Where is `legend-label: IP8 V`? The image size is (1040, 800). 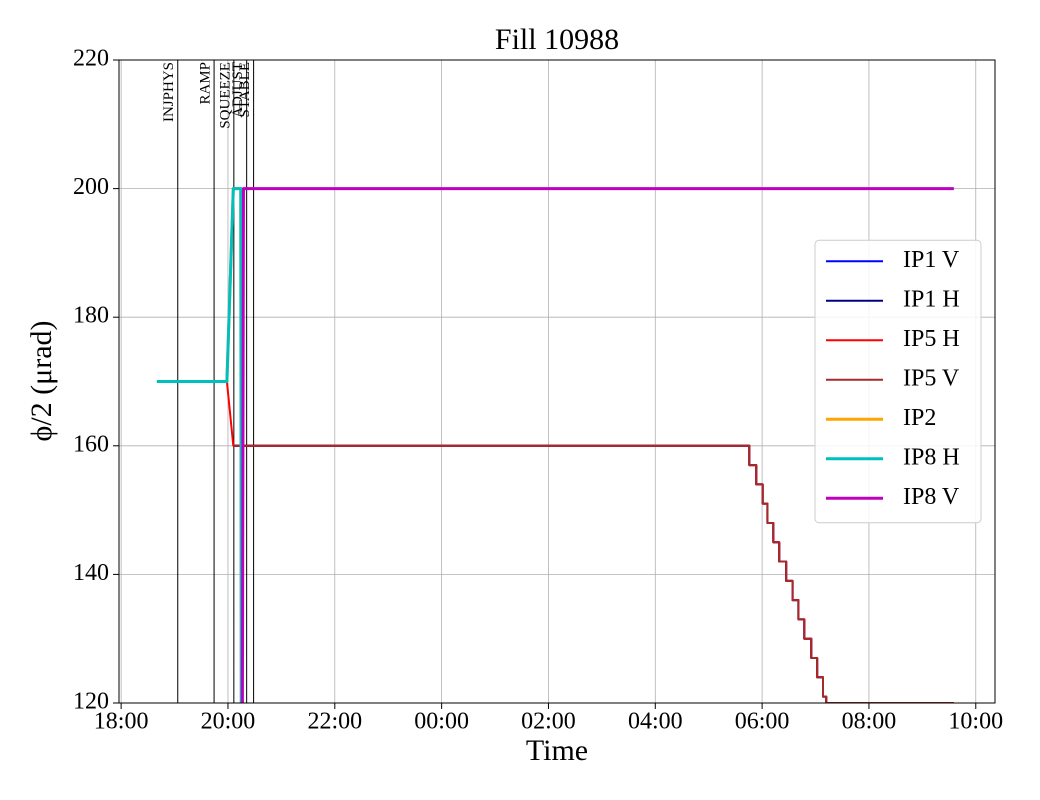 legend-label: IP8 V is located at coordinates (931, 497).